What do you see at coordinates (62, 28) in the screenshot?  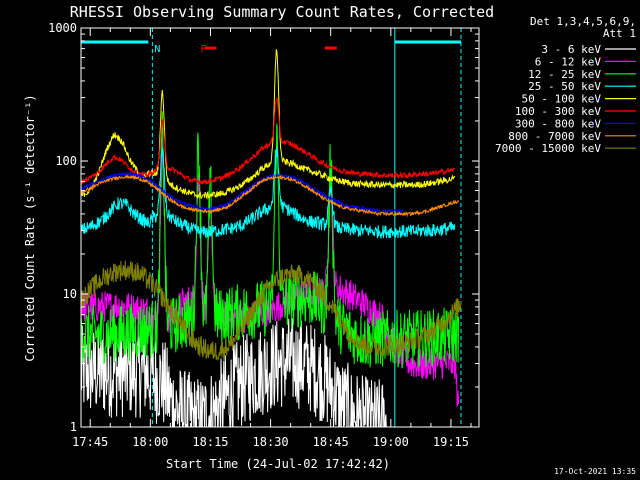 I see `y-tick-label: 1000` at bounding box center [62, 28].